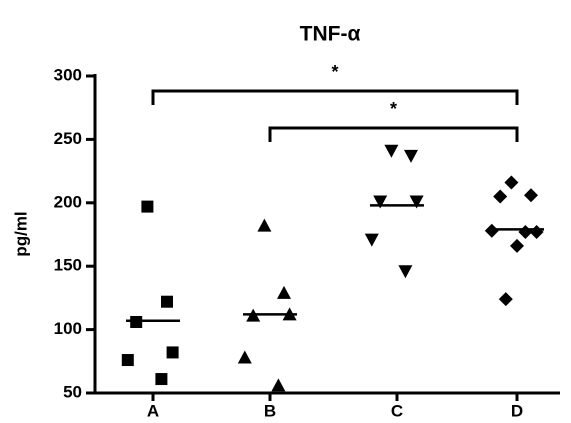 This screenshot has height=423, width=571. Describe the element at coordinates (153, 410) in the screenshot. I see `x-tick-label: A` at that location.